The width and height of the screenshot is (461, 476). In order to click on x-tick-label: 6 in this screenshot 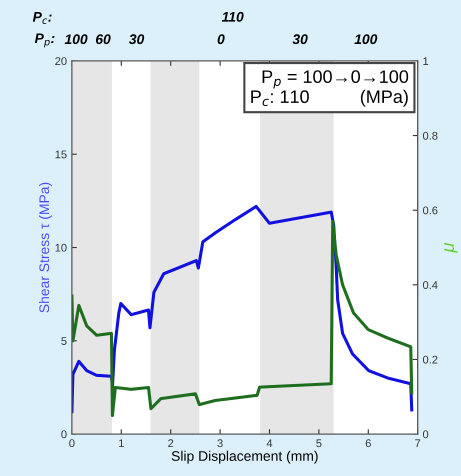, I will do `click(368, 443)`.